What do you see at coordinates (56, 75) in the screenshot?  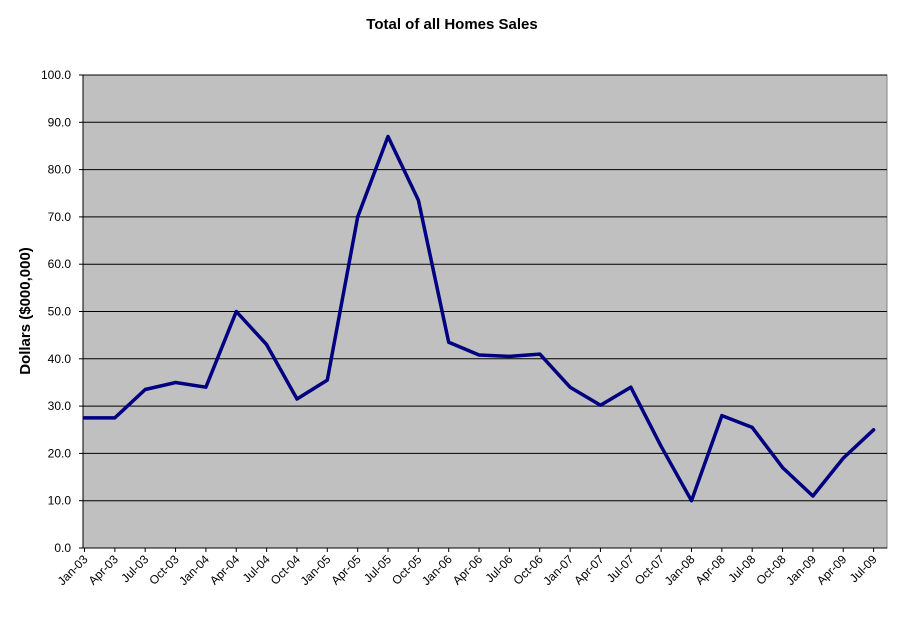 I see `y-tick-label: 100.0` at bounding box center [56, 75].